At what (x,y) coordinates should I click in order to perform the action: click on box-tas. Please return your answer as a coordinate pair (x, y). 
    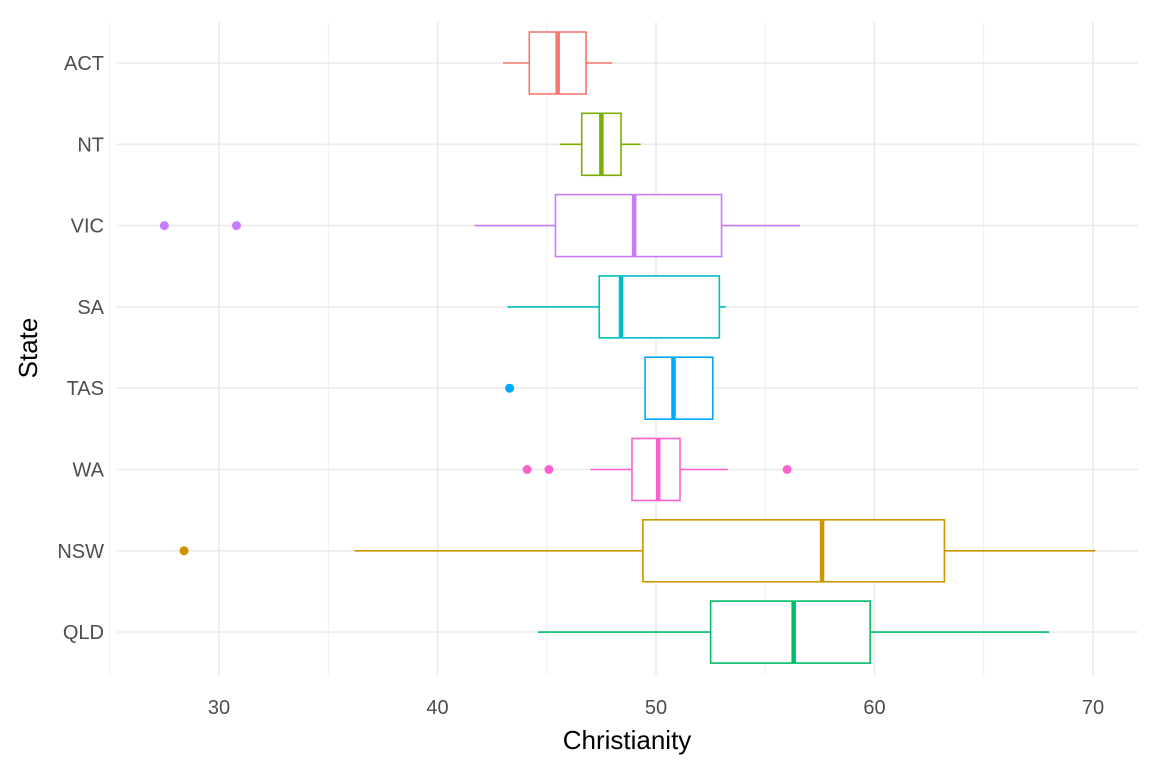
    Looking at the image, I should click on (609, 388).